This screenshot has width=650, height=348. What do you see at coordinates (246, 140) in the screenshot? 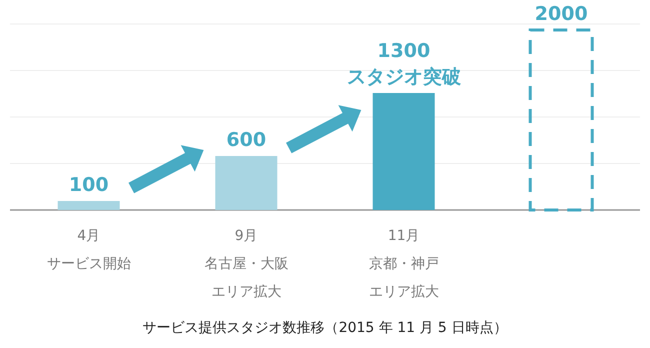
I see `data-label: 600` at bounding box center [246, 140].